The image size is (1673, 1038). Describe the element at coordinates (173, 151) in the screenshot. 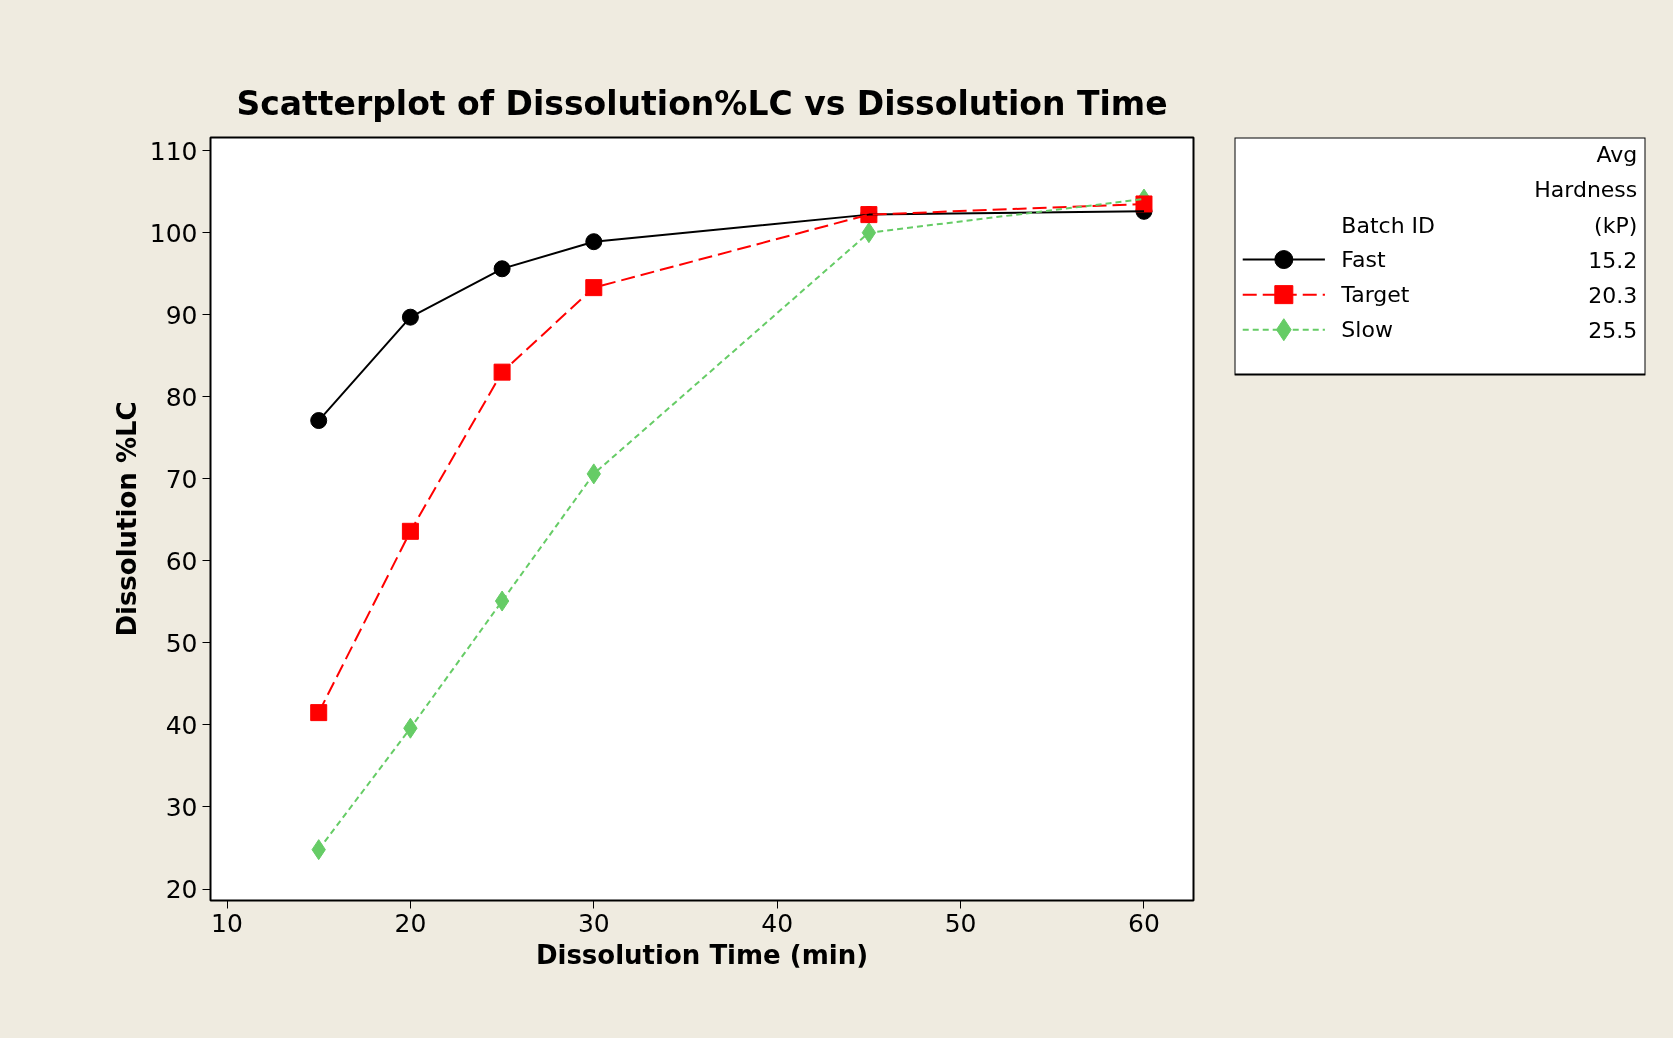

I see `y-tick-label: 110` at that location.